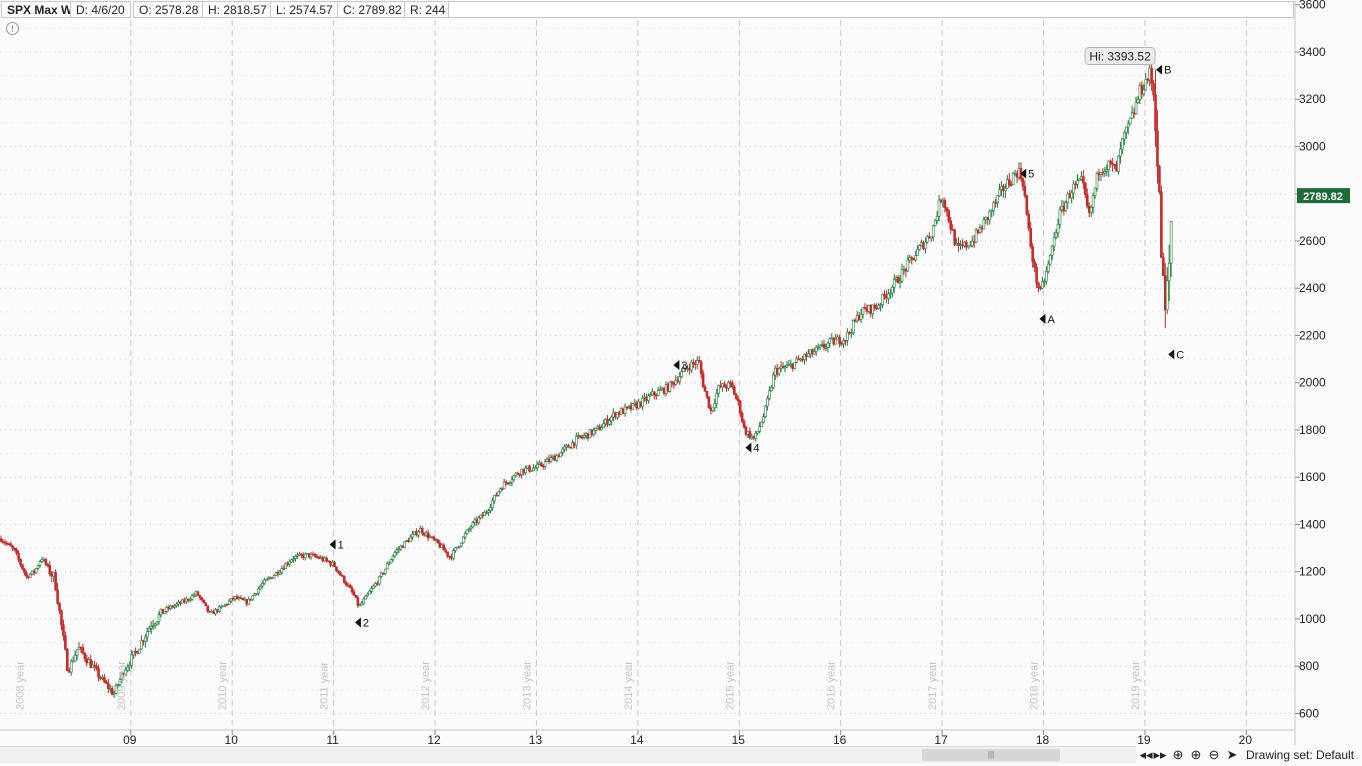  What do you see at coordinates (536, 740) in the screenshot?
I see `x-tick-label: 13` at bounding box center [536, 740].